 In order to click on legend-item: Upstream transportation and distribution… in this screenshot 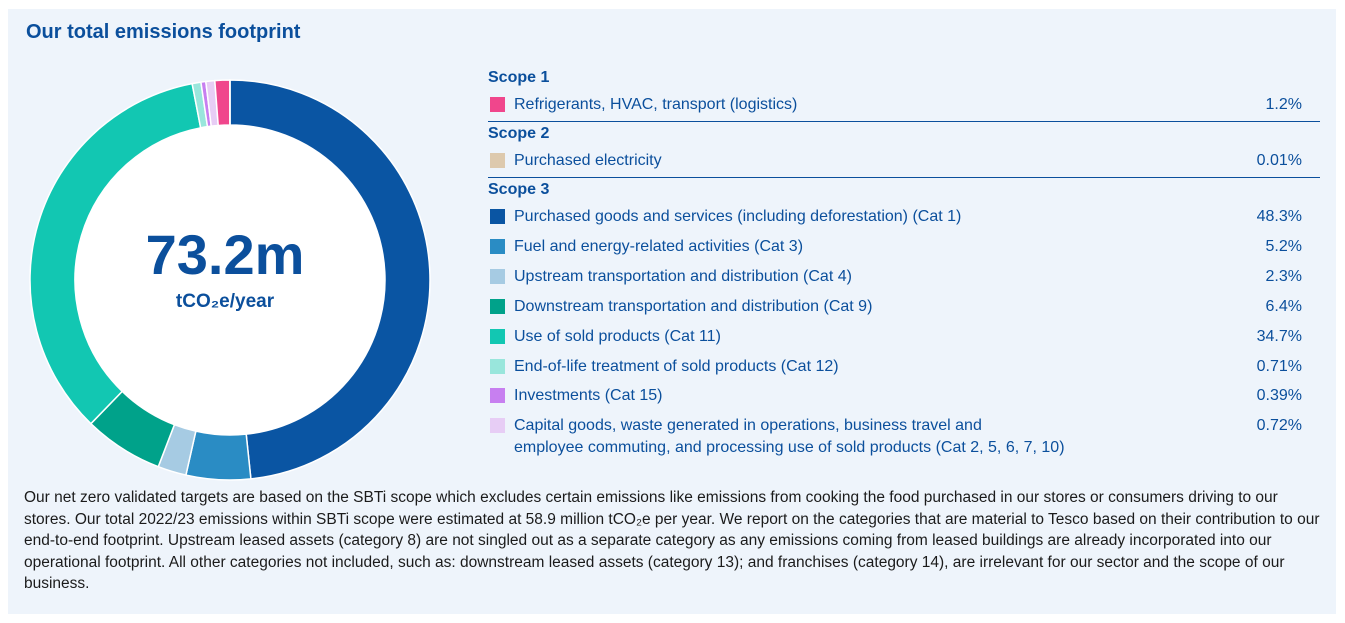, I will do `click(904, 277)`.